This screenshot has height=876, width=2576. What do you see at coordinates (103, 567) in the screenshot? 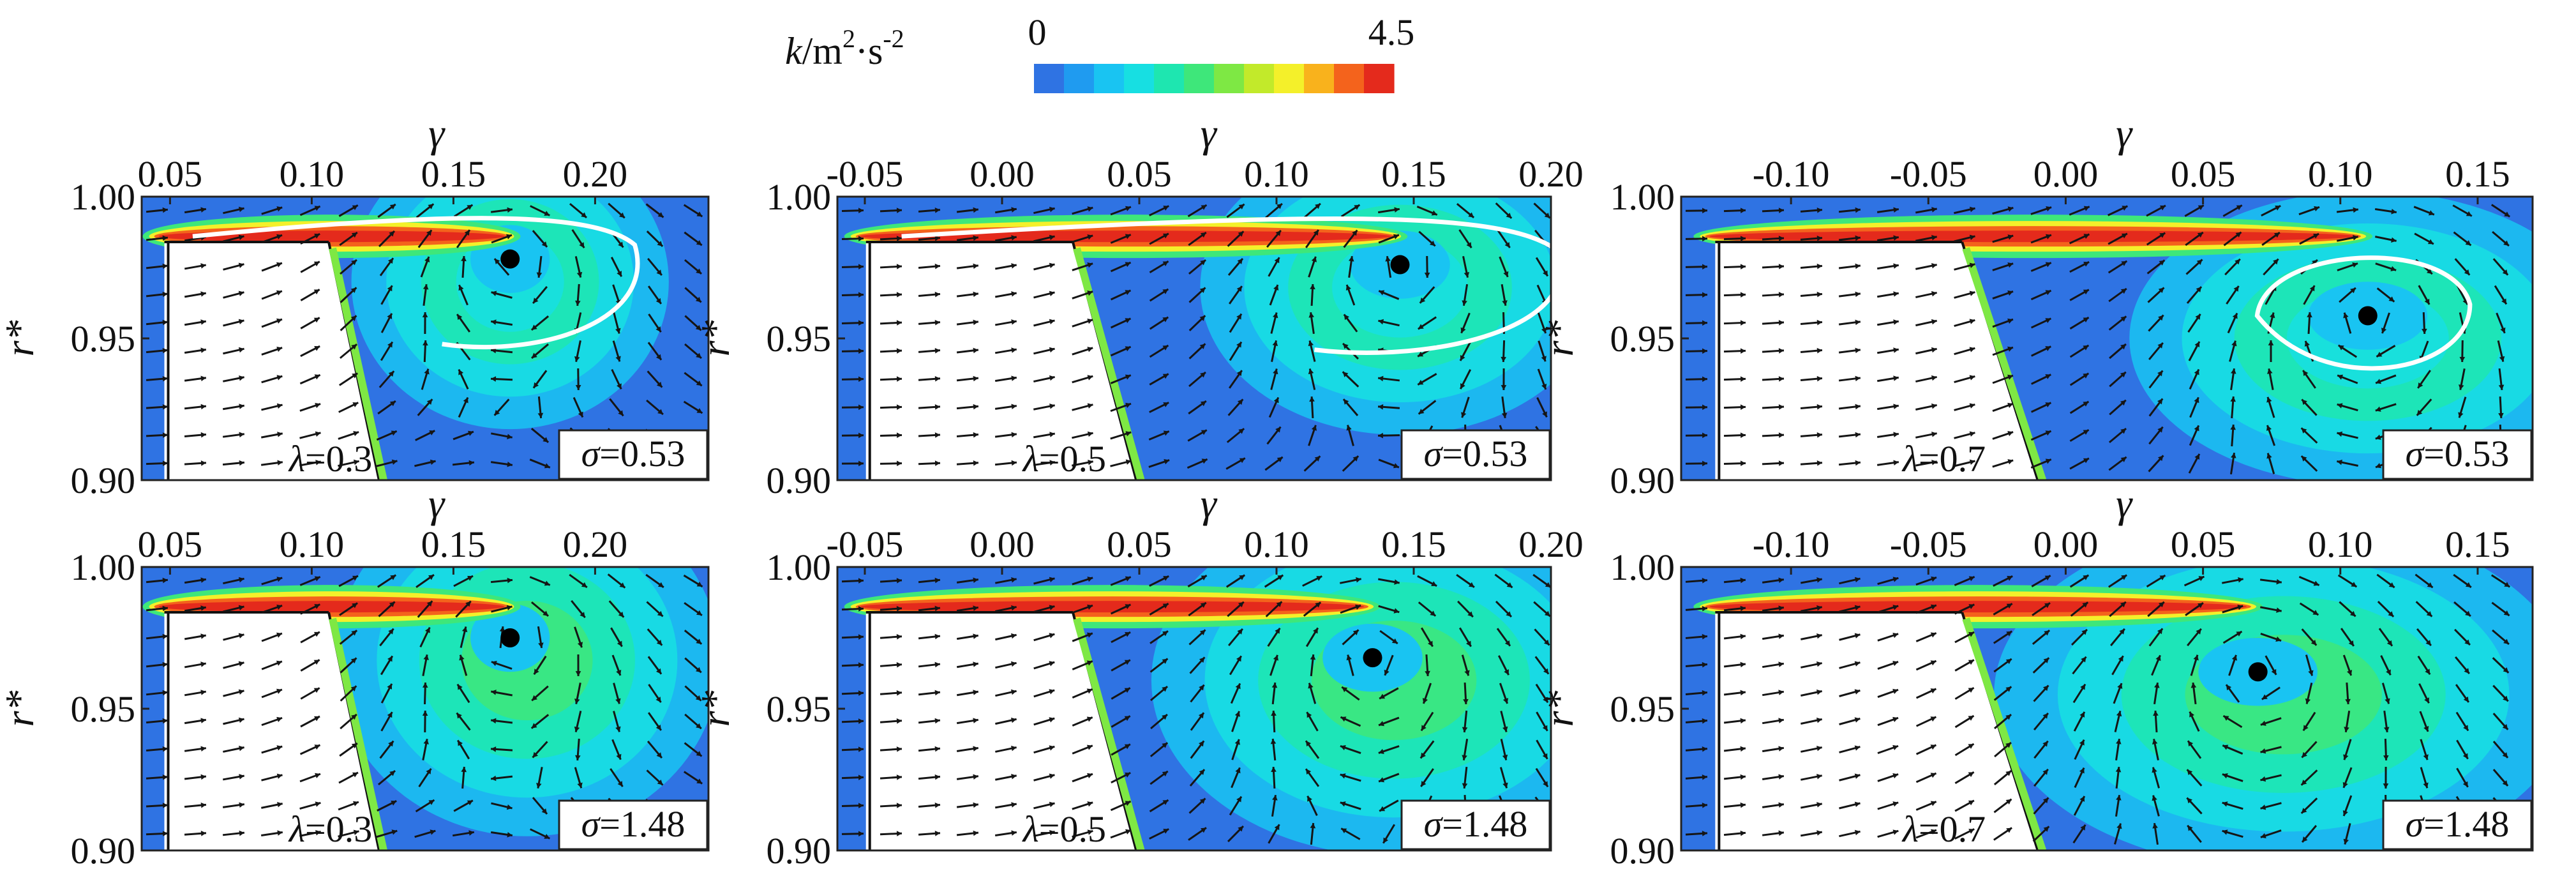
I see `y-tick-label: 1.00` at bounding box center [103, 567].